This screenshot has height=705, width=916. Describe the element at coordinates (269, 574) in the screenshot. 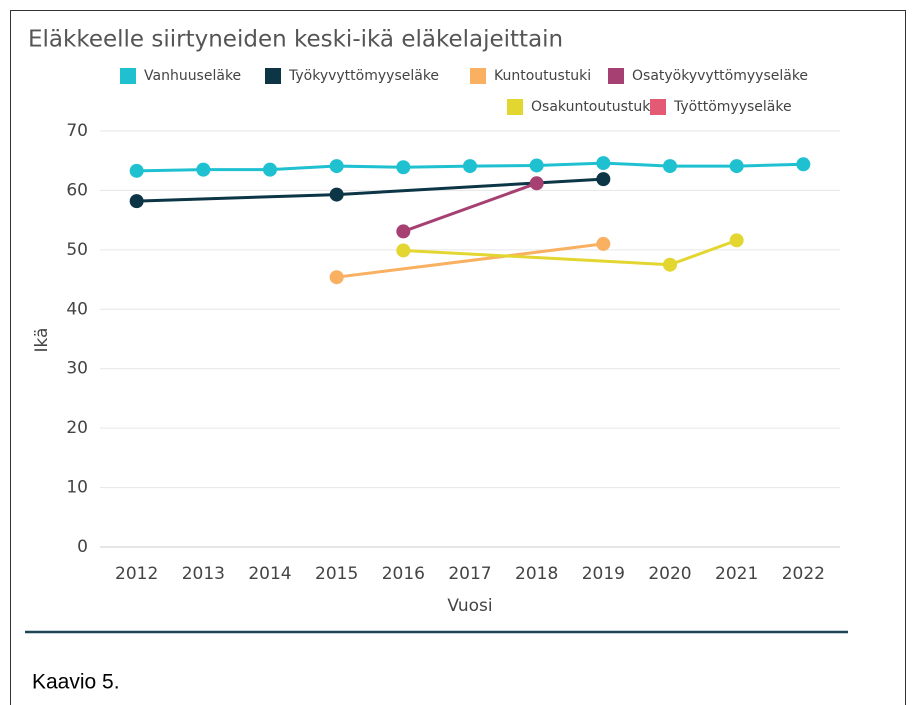

I see `x-tick-label: 2014` at that location.